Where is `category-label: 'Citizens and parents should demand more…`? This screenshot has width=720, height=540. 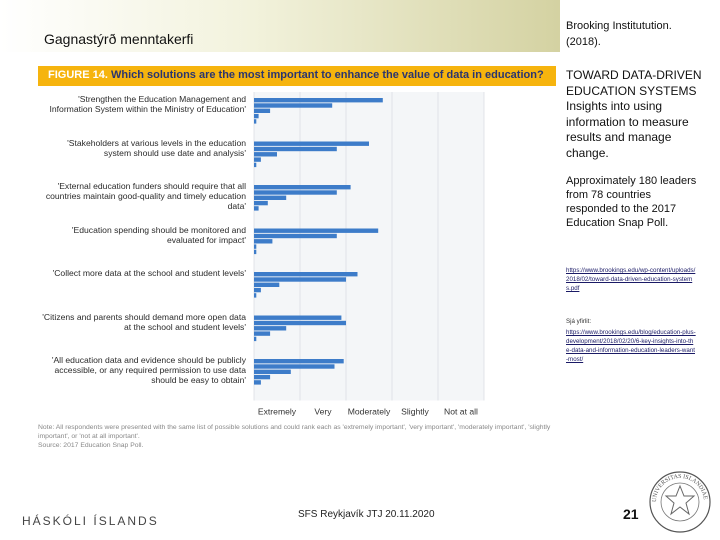 category-label: 'Citizens and parents should demand more… is located at coordinates (144, 321).